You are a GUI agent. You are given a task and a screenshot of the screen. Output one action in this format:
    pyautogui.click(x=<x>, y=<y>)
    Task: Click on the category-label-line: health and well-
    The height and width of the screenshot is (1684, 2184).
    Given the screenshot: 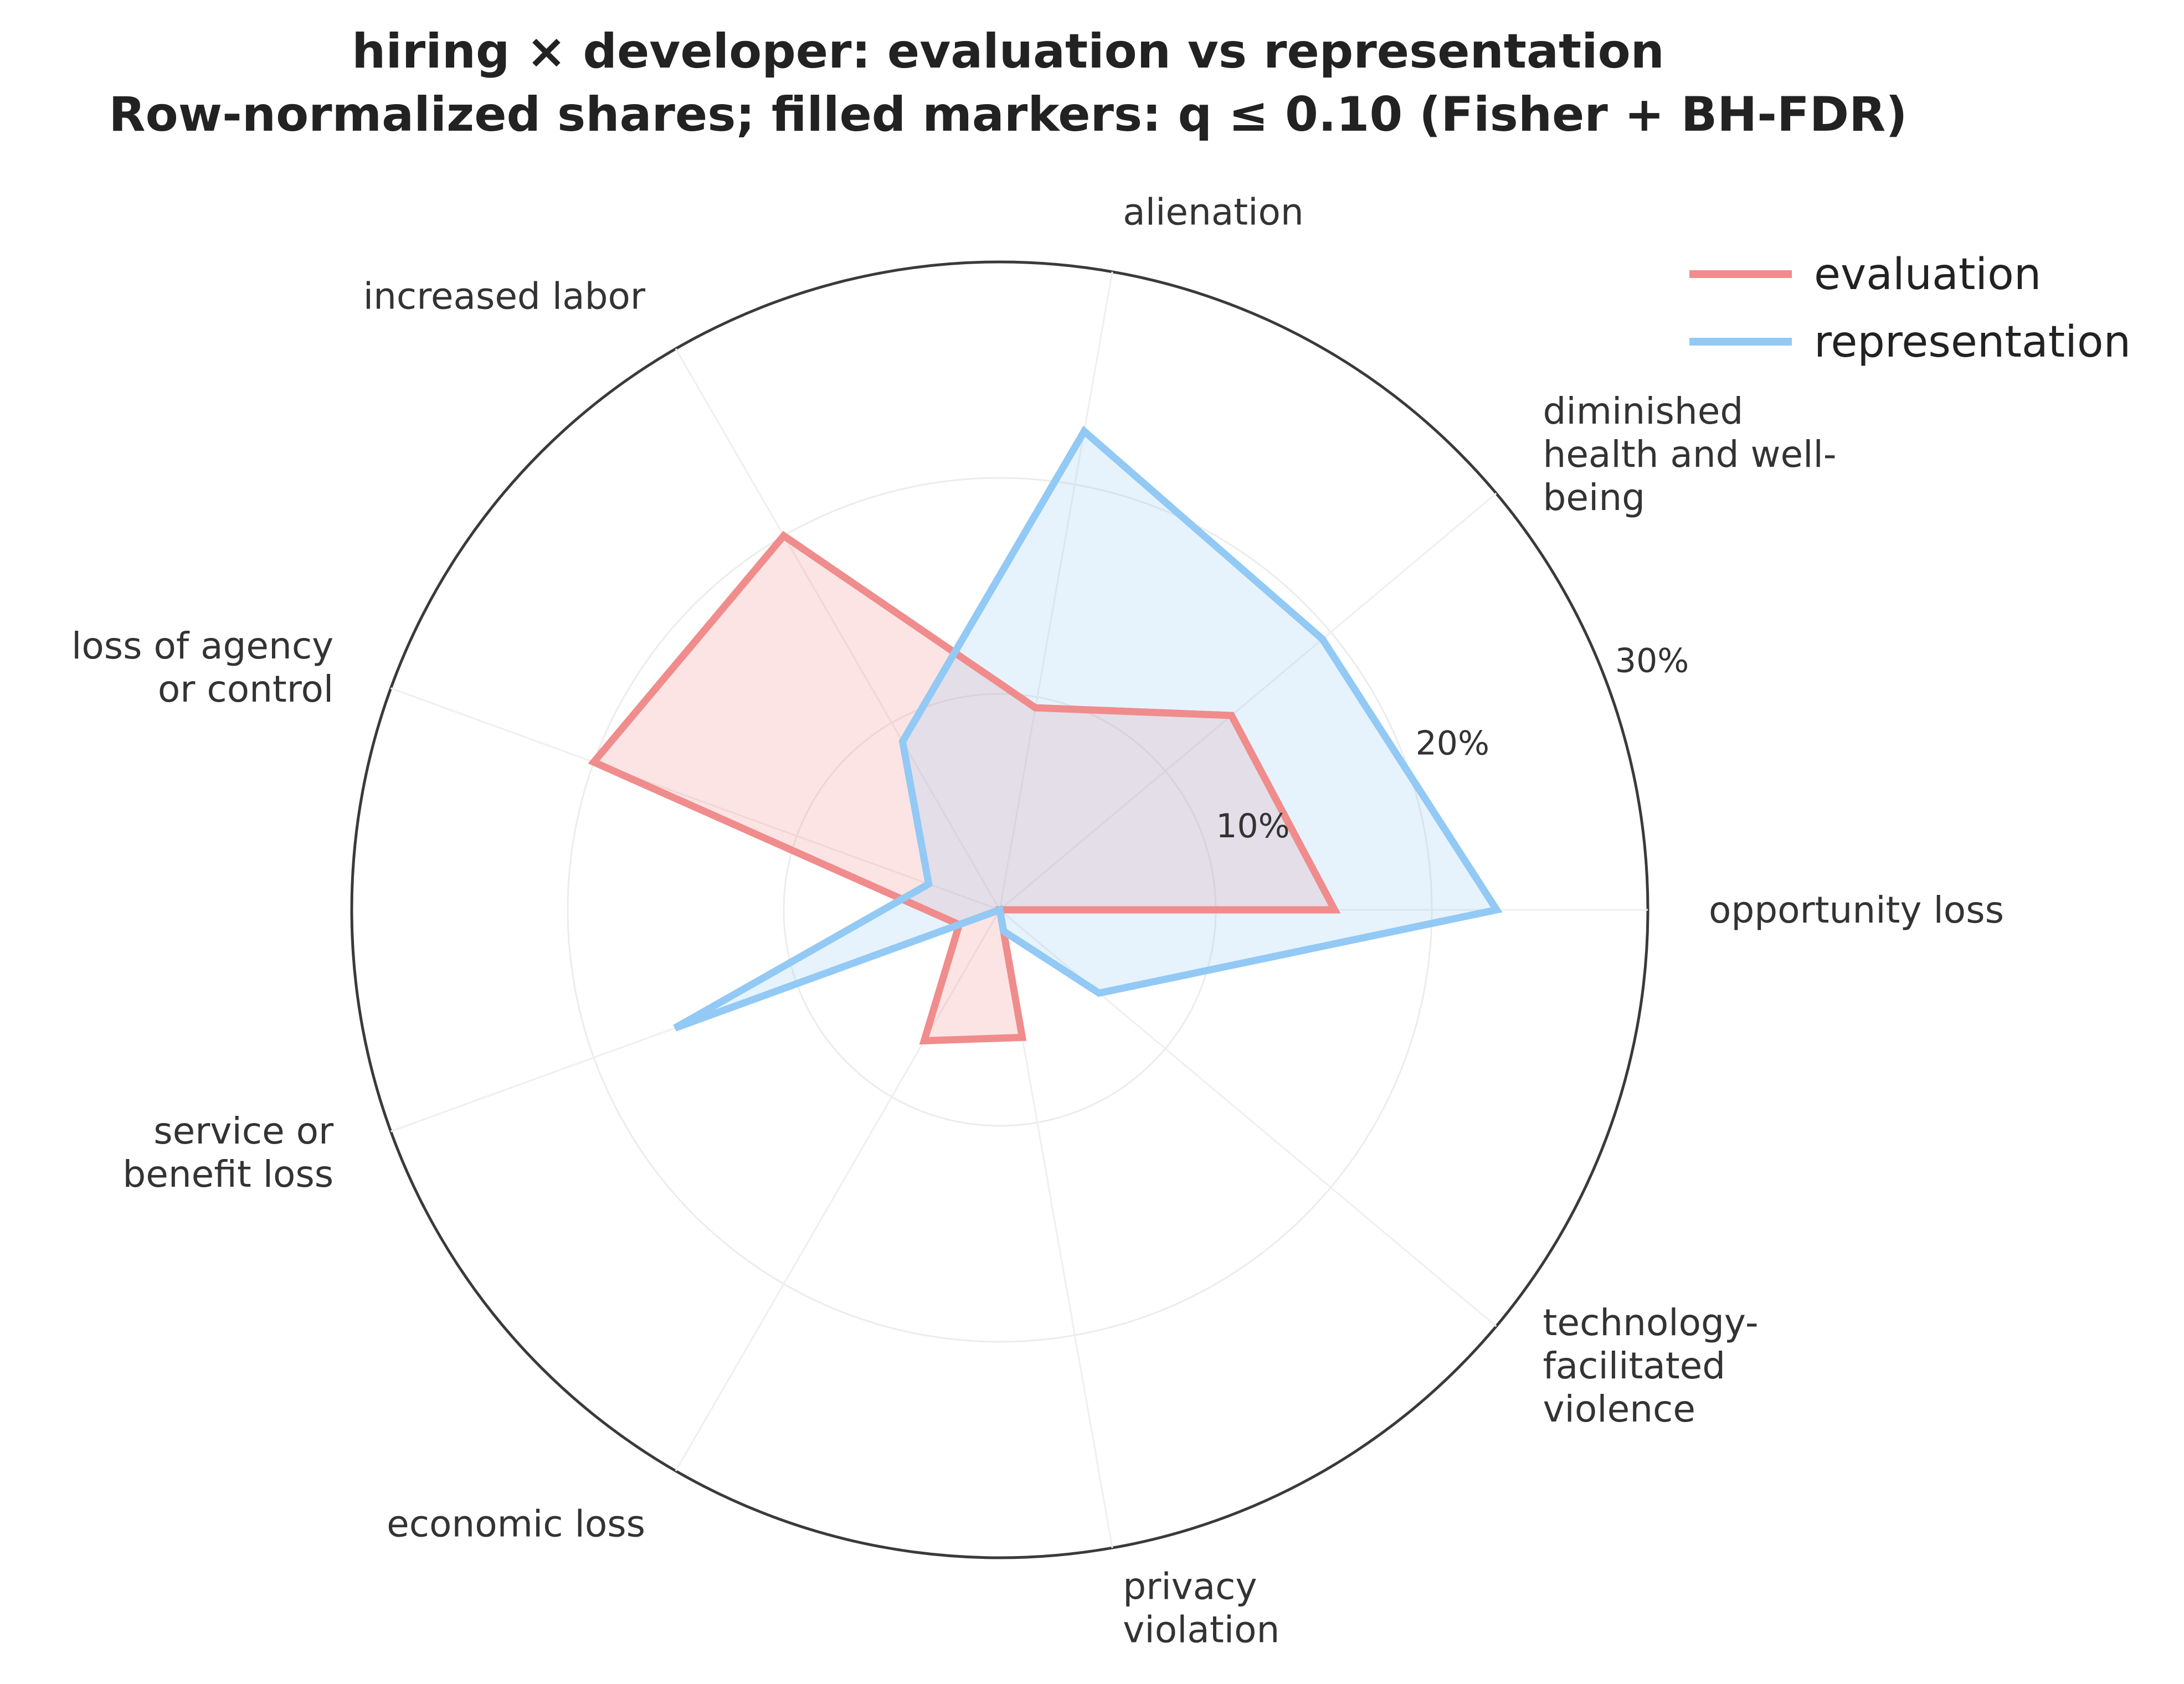 What is the action you would take?
    pyautogui.click(x=1690, y=454)
    